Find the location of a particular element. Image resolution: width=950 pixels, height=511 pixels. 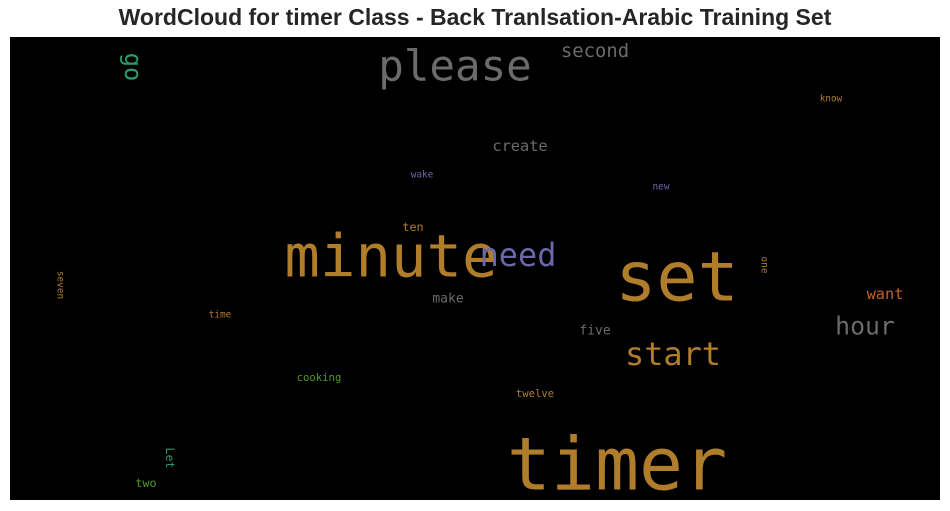

word-create: create is located at coordinates (519, 146).